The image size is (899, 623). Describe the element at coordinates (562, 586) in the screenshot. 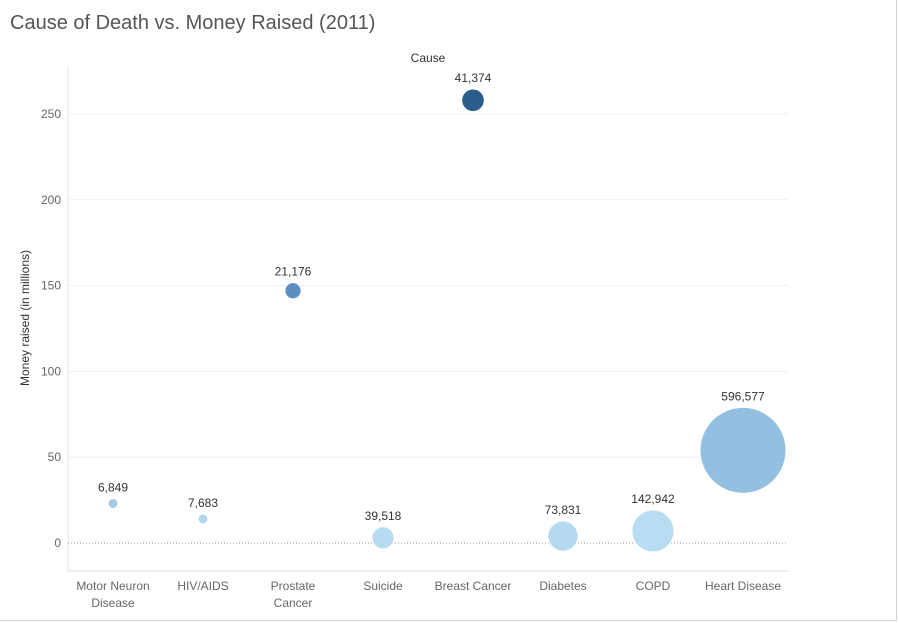

I see `x-tick-label: Diabetes` at that location.